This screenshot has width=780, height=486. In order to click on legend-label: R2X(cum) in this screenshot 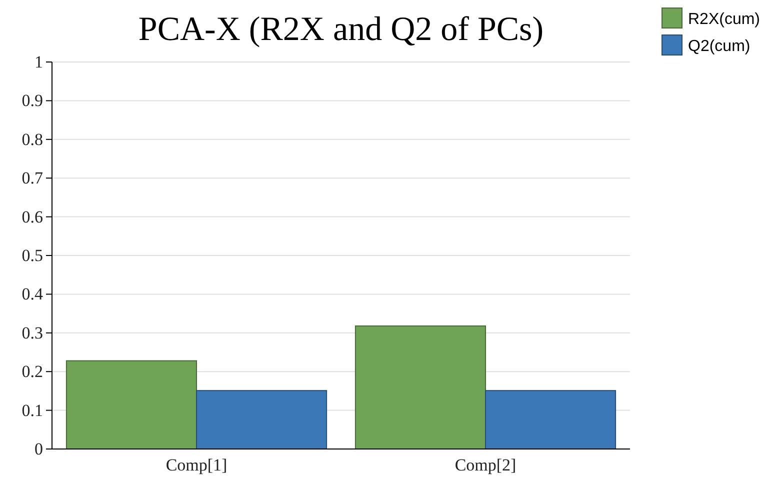, I will do `click(724, 19)`.